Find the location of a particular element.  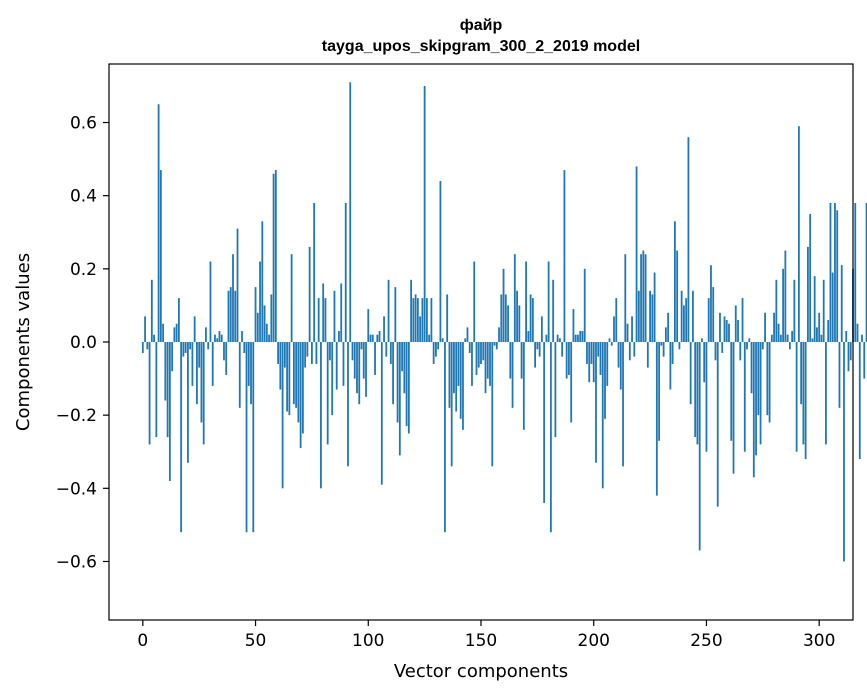

x-tick-label: 250 is located at coordinates (706, 641).